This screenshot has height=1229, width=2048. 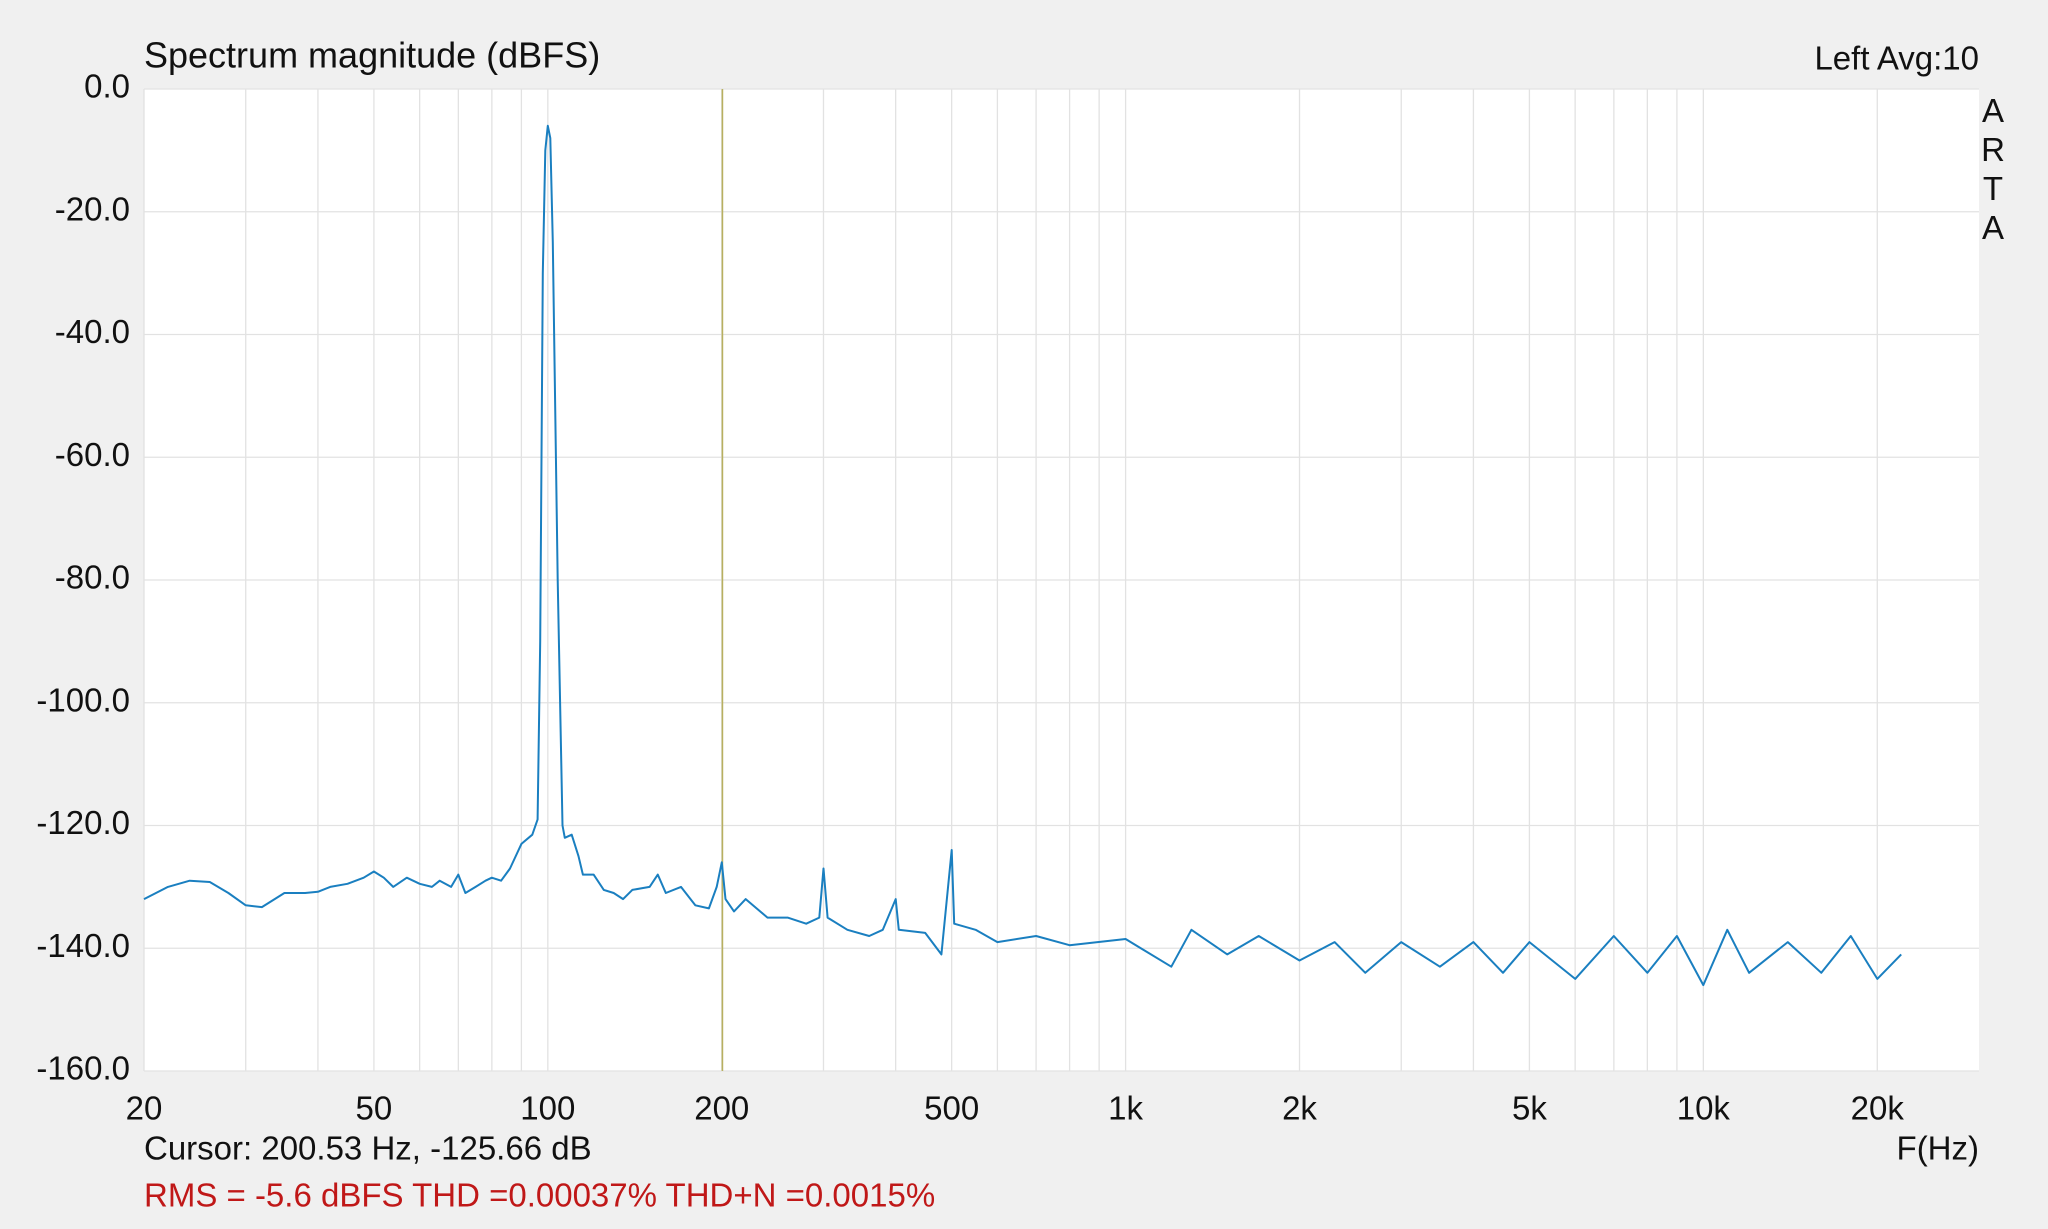 What do you see at coordinates (144, 1108) in the screenshot?
I see `x-tick-label: 20` at bounding box center [144, 1108].